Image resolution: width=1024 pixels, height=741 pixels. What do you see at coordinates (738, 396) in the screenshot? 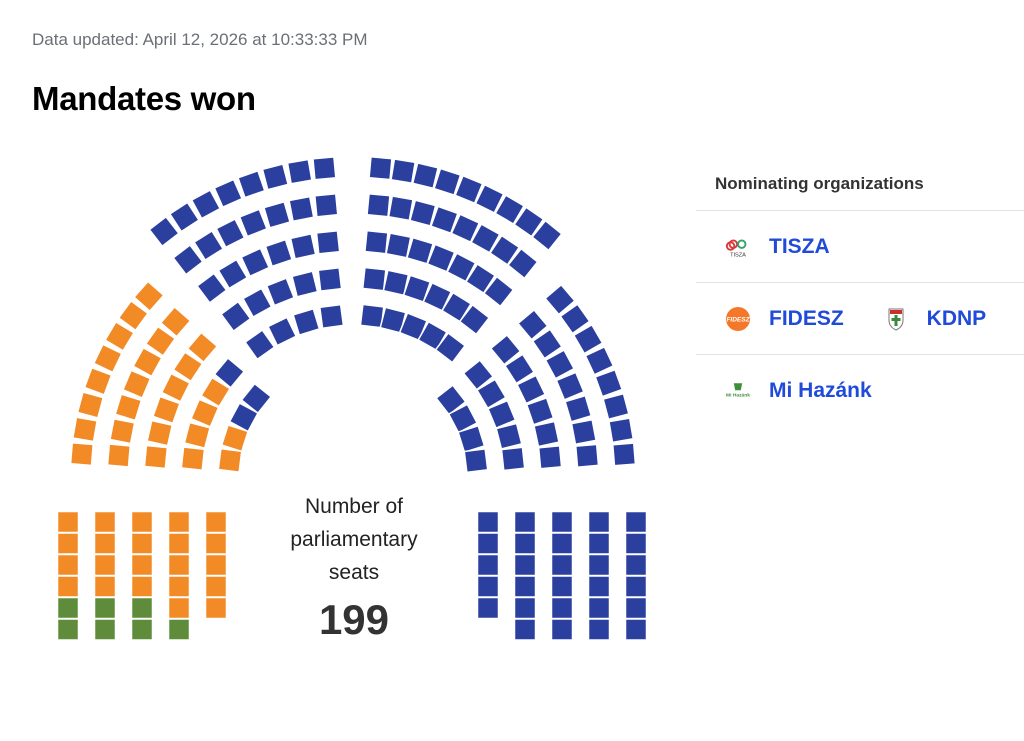
I see `mi-hazank-logo-text: Mi Hazánk` at bounding box center [738, 396].